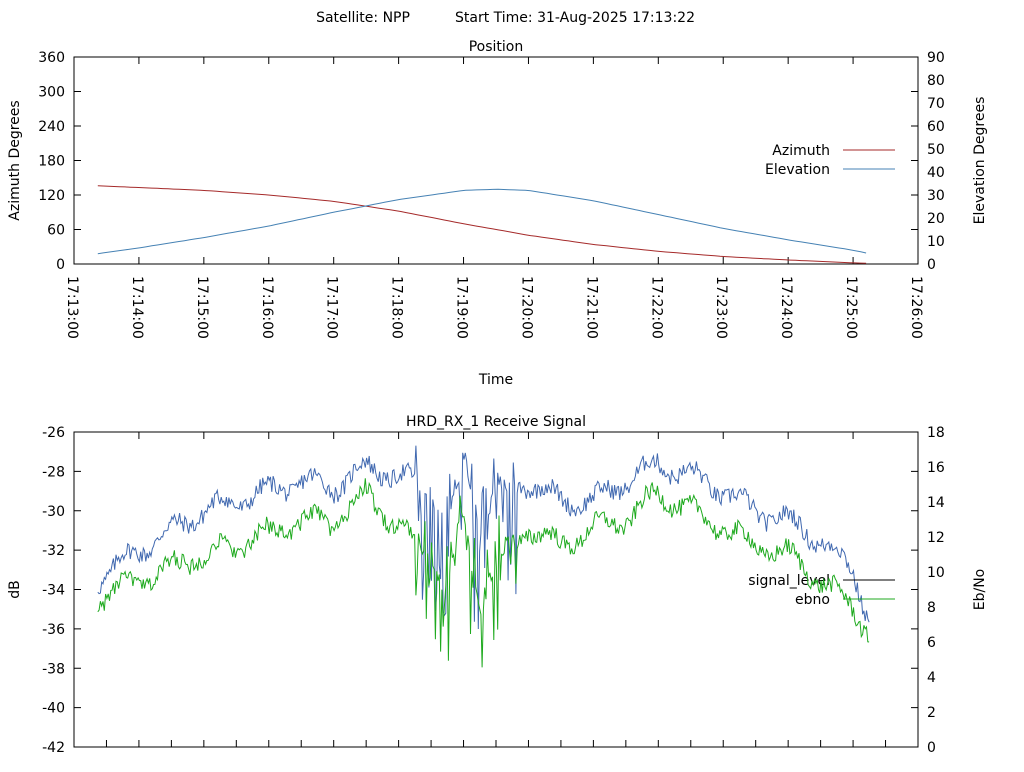 The height and width of the screenshot is (772, 1024). Describe the element at coordinates (931, 643) in the screenshot. I see `y2-tick-label: 6` at that location.